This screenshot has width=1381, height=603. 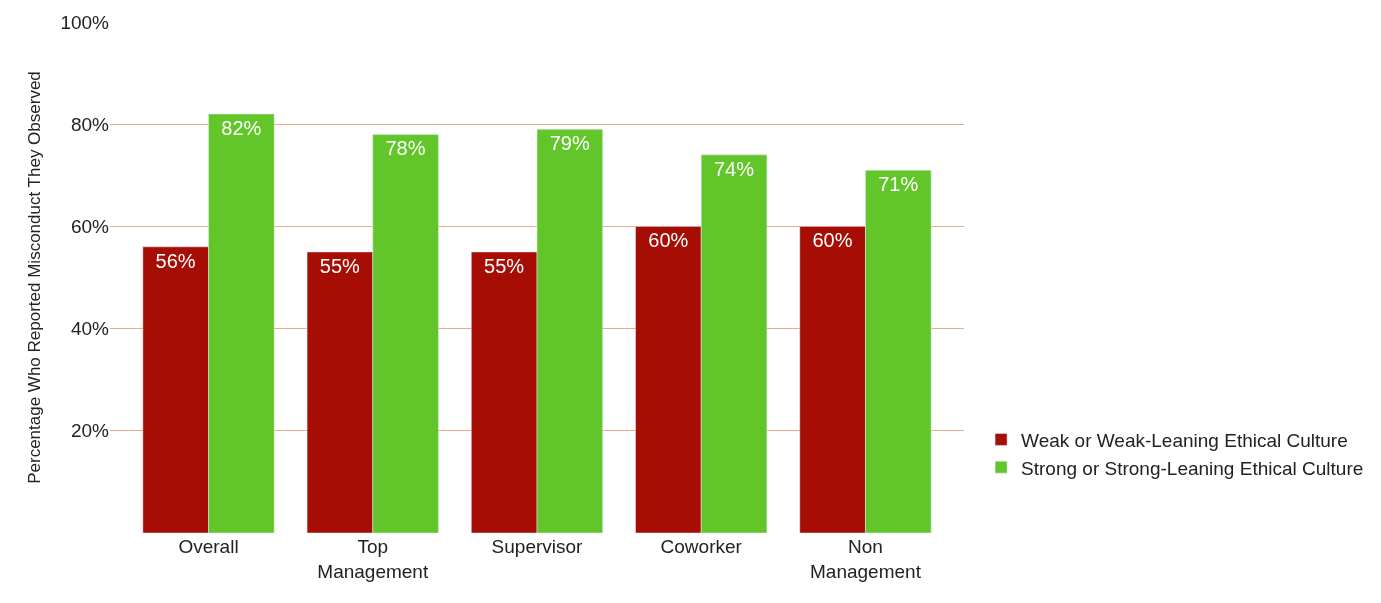 I want to click on y-tick-label: 40%, so click(x=90, y=329).